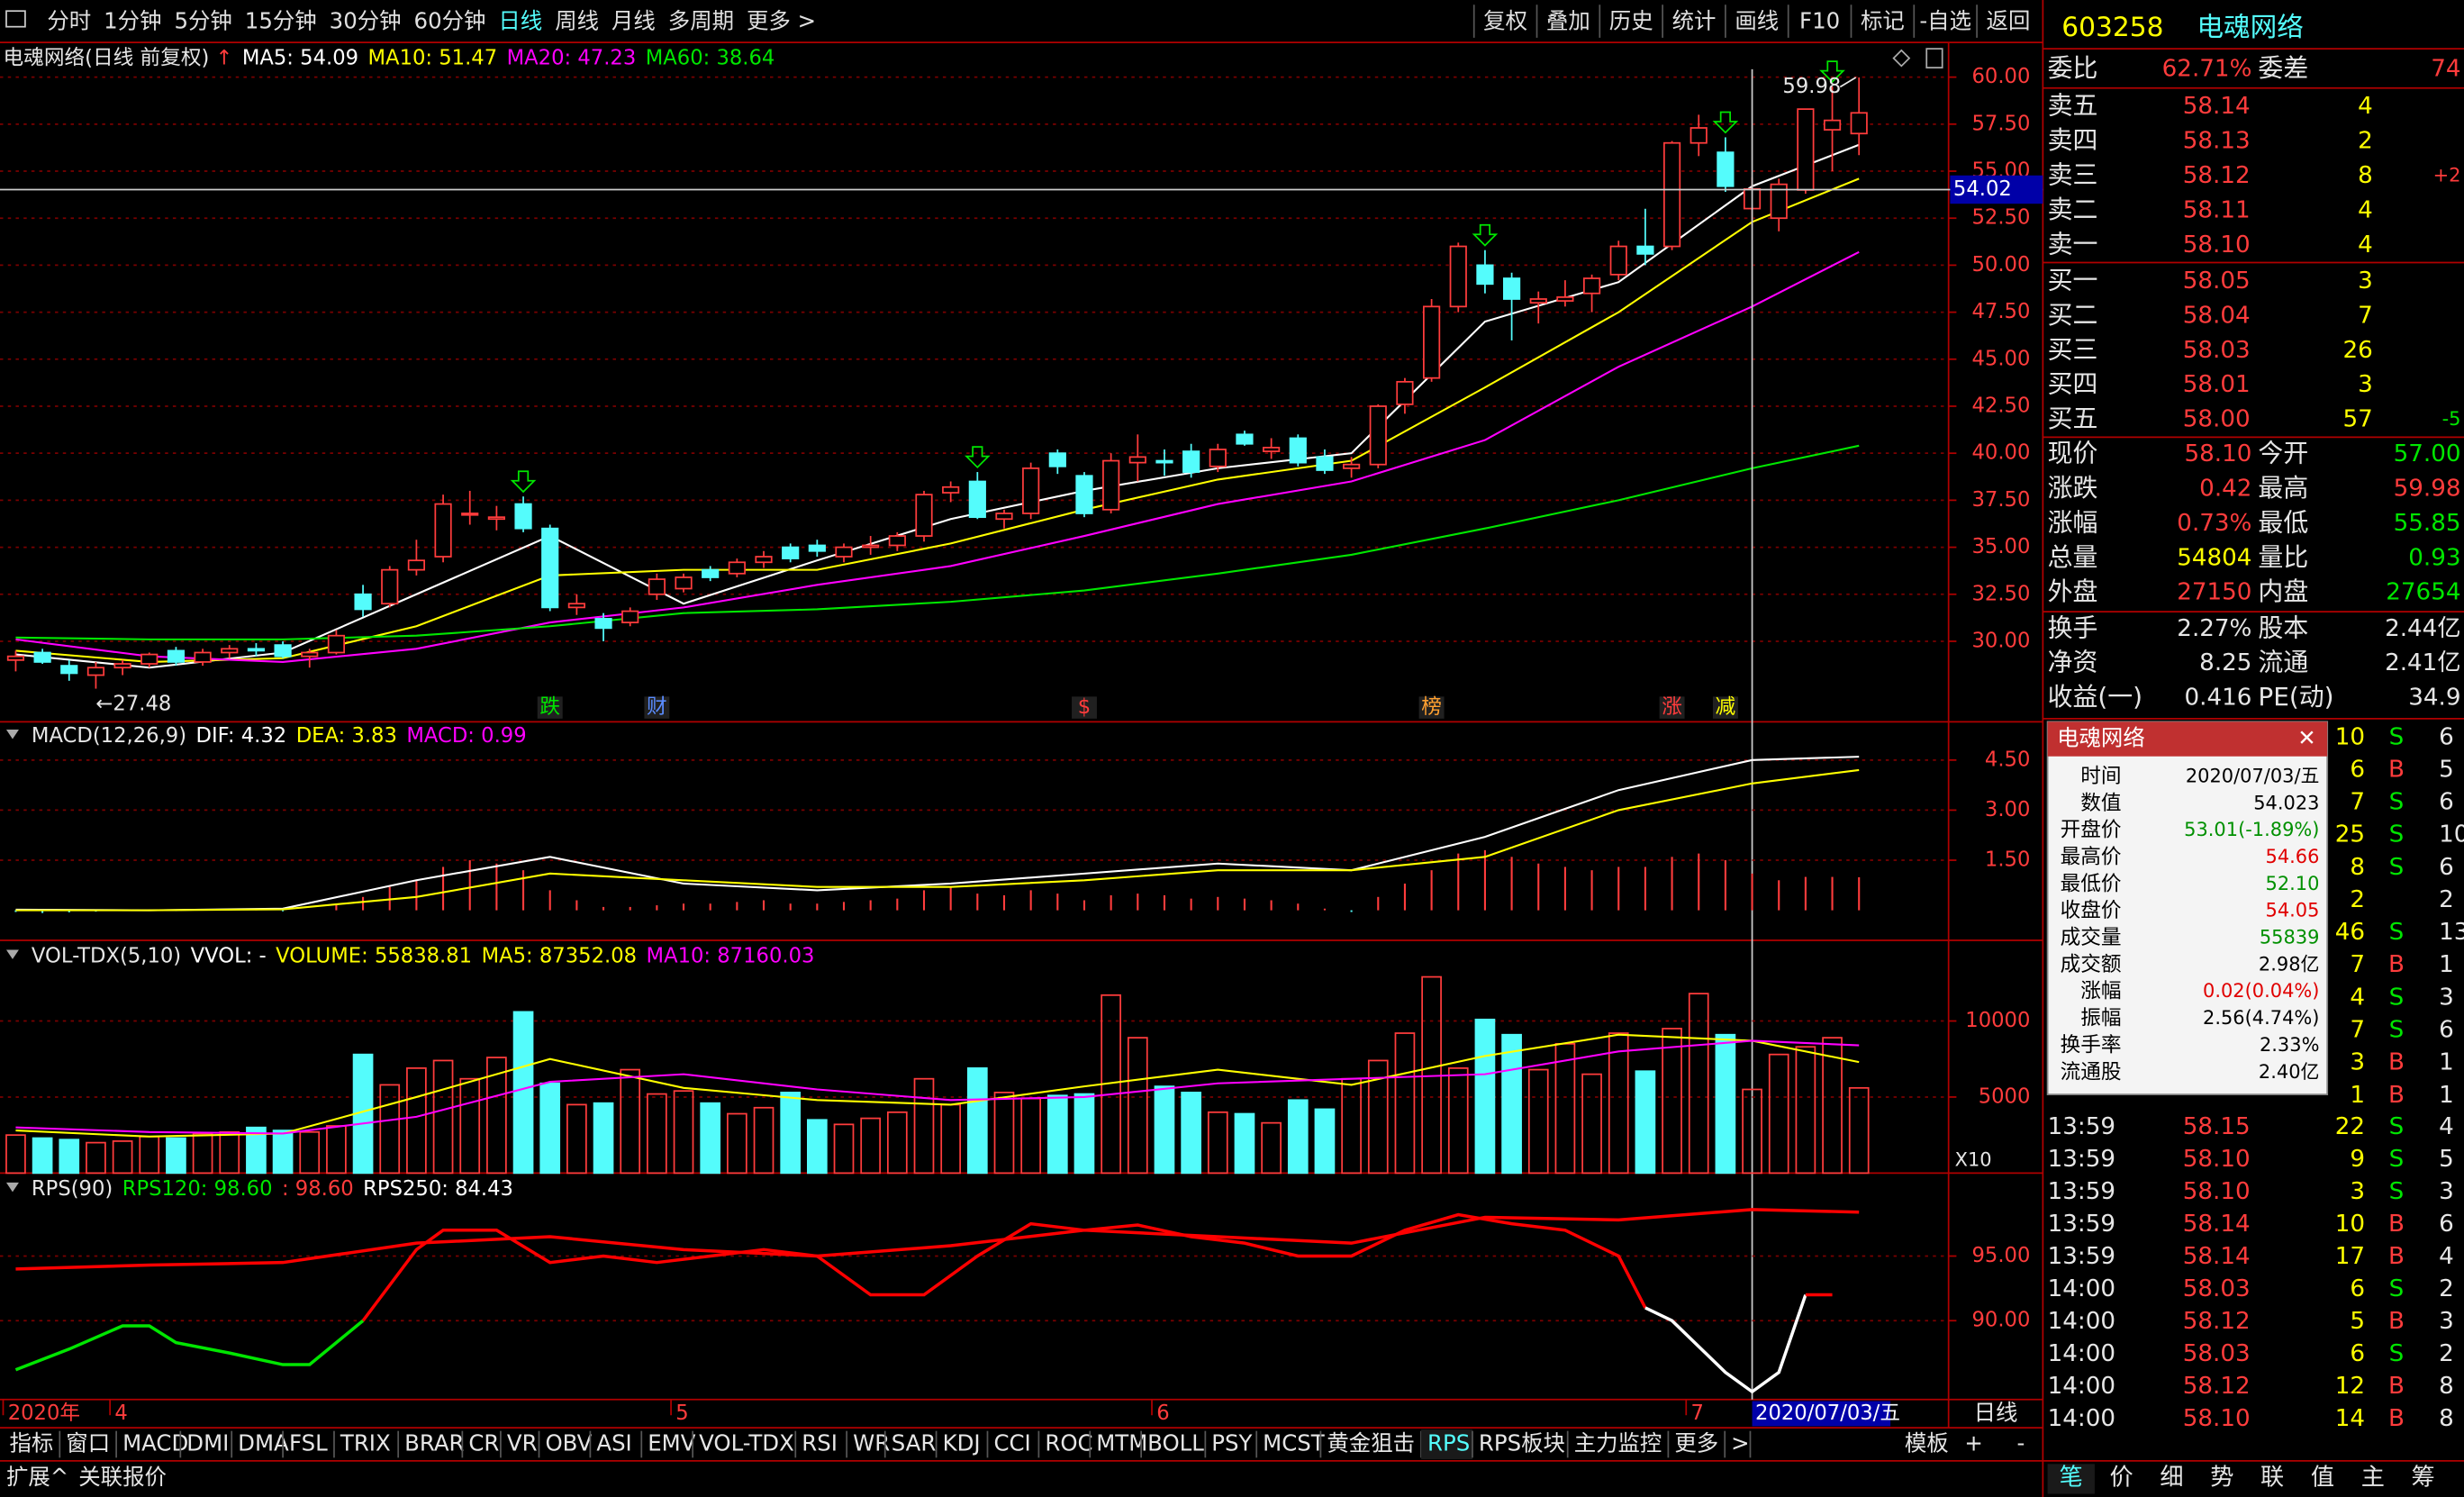 The height and width of the screenshot is (1497, 2464). Describe the element at coordinates (2207, 68) in the screenshot. I see `quote-value: 62.71%` at that location.